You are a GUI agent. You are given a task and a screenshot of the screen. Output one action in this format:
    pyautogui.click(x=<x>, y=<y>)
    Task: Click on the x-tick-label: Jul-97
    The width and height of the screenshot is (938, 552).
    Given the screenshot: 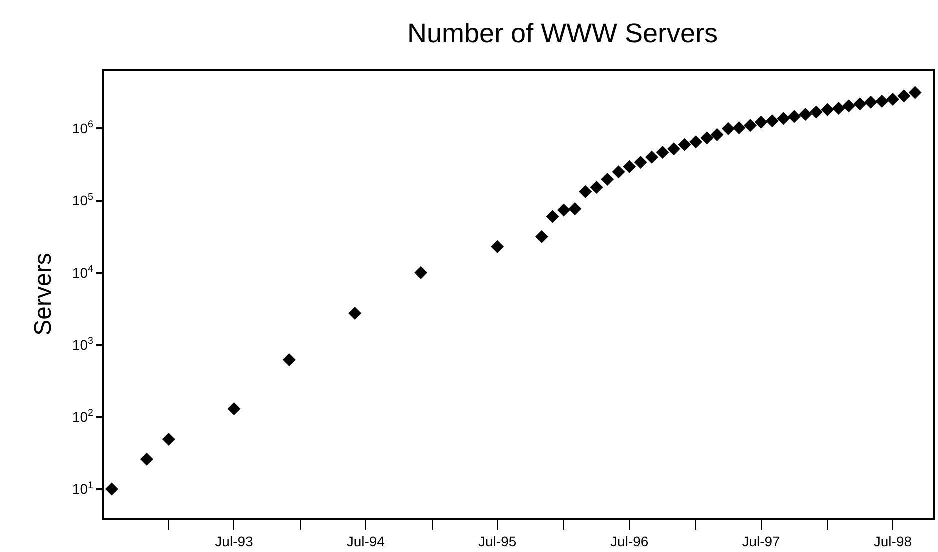 What is the action you would take?
    pyautogui.click(x=761, y=542)
    